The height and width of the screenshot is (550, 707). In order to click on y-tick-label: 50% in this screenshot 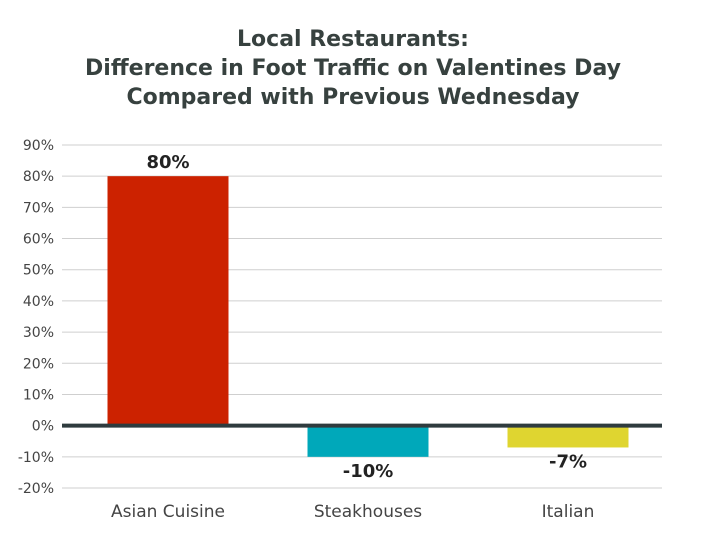, I will do `click(38, 271)`.